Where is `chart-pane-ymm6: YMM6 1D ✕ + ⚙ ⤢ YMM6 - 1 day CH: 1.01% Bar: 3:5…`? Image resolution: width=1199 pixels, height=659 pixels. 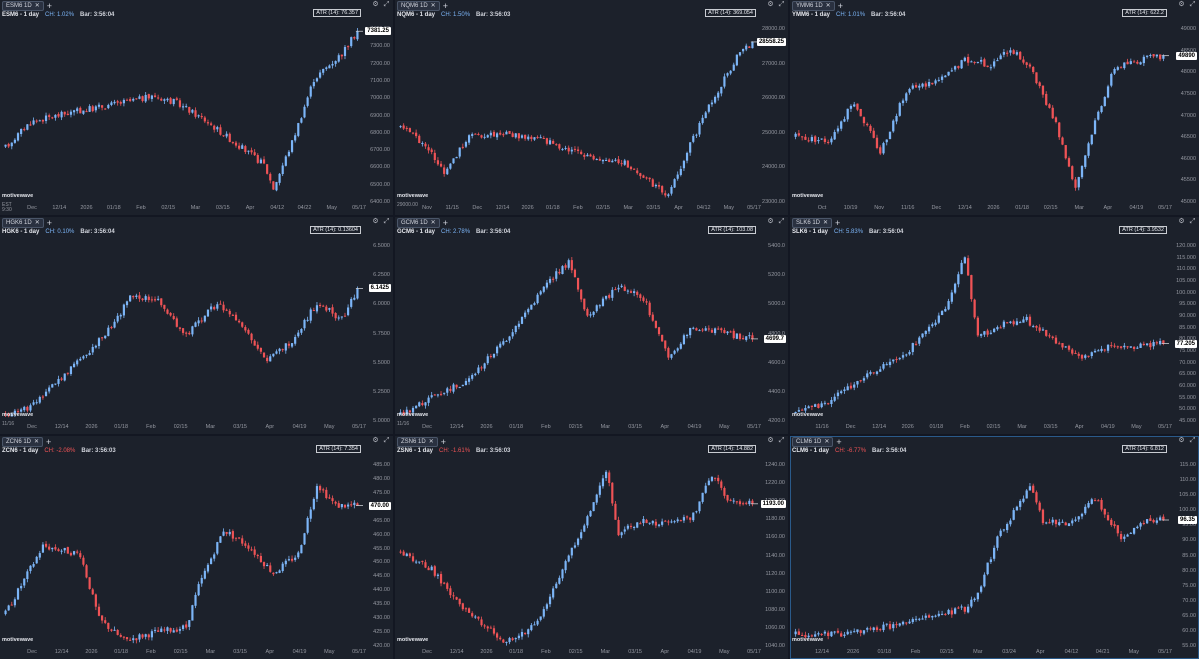
chart-pane-ymm6: YMM6 1D ✕ + ⚙ ⤢ YMM6 - 1 day CH: 1.01% Bar: 3:5… is located at coordinates (994, 107).